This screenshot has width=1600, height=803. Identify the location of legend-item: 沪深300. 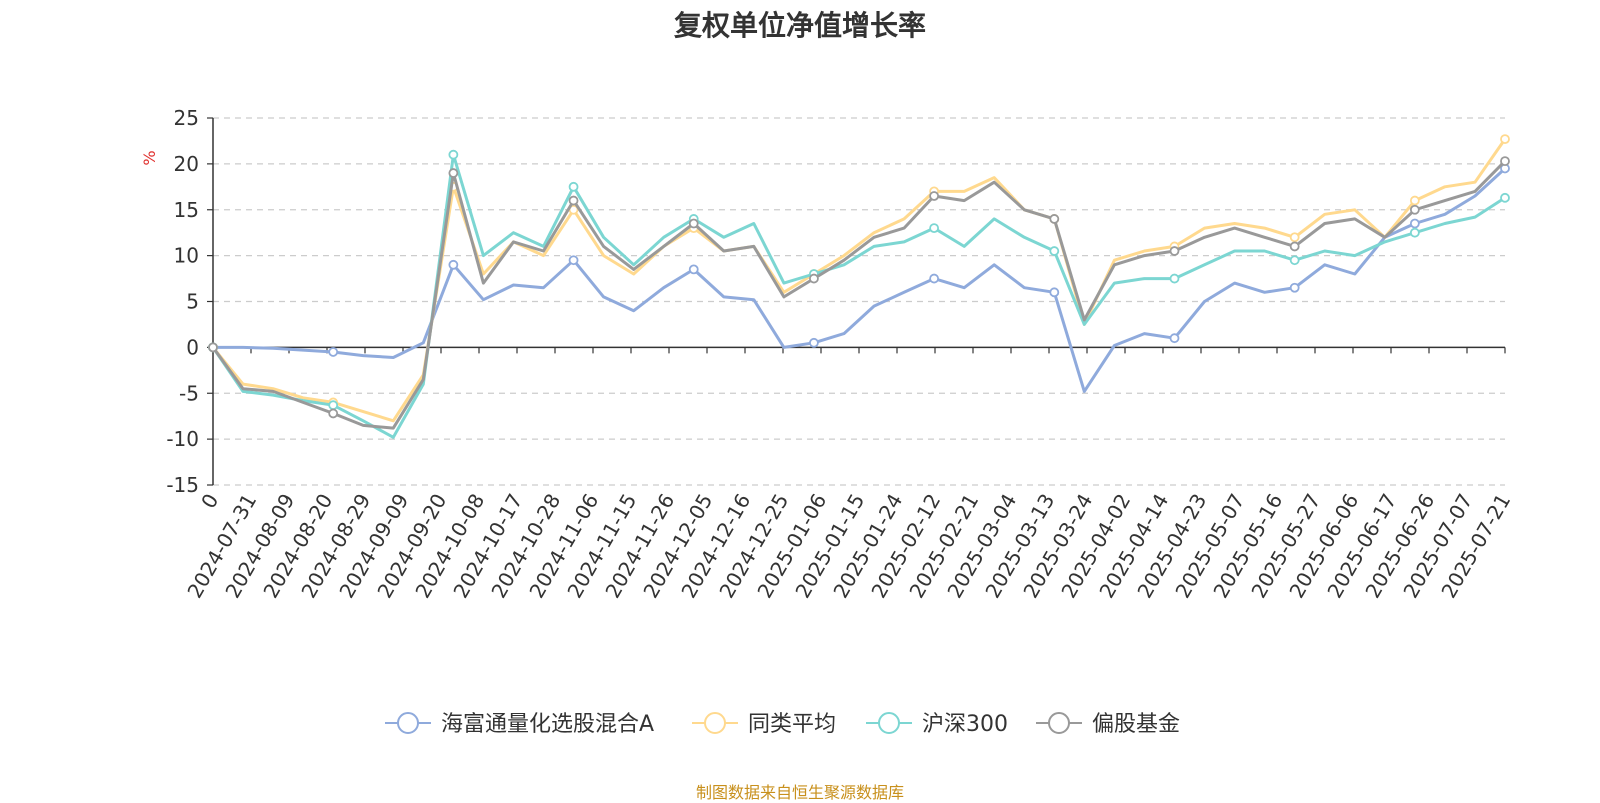
(937, 724).